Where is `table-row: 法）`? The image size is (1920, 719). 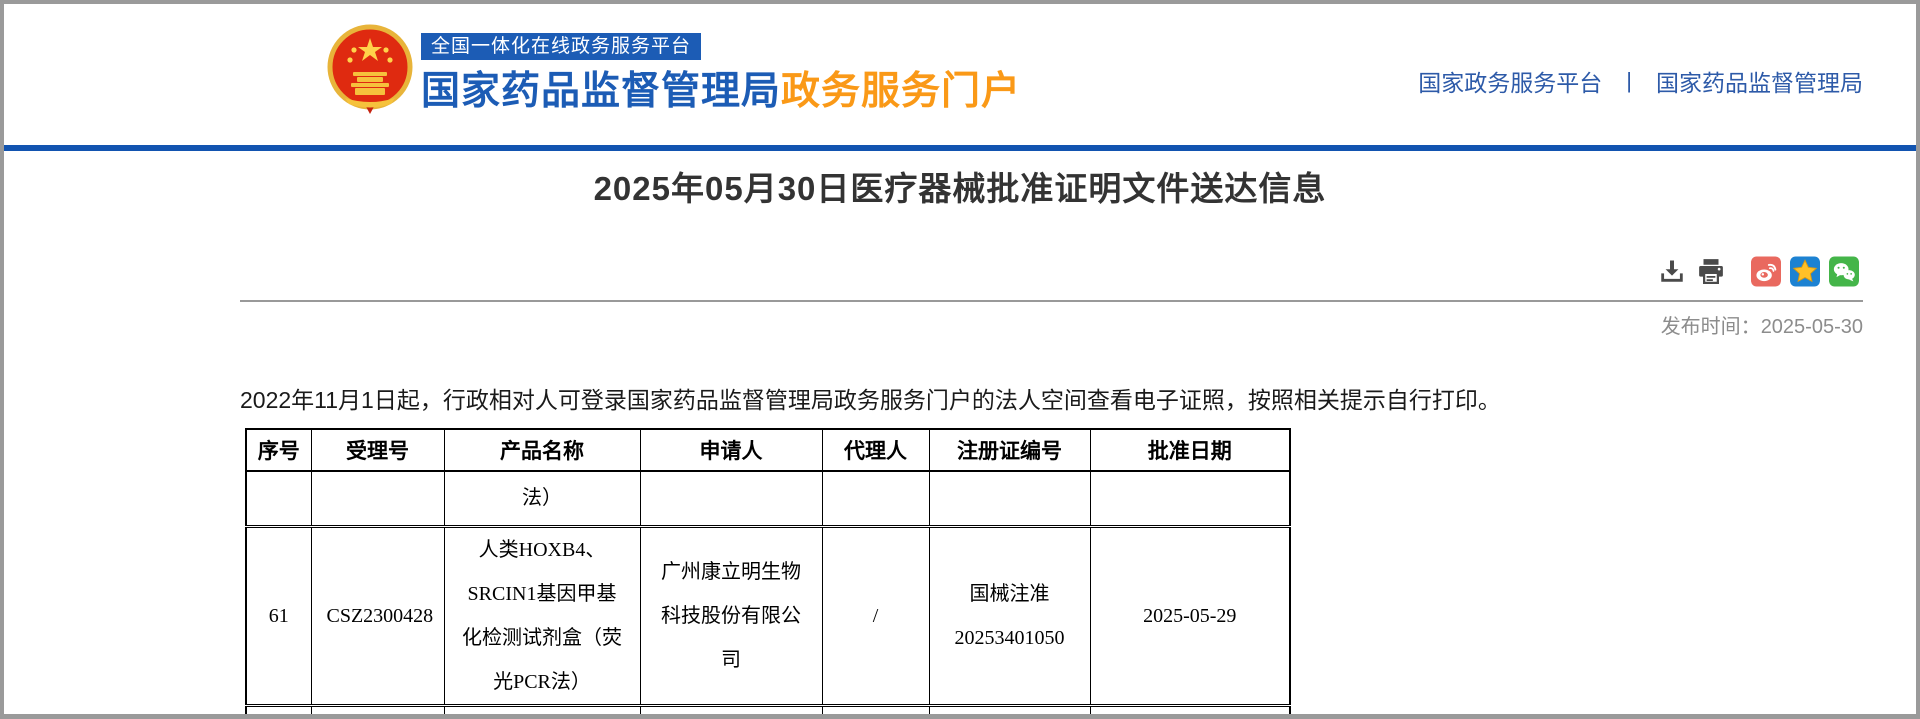
table-row: 法） is located at coordinates (768, 499).